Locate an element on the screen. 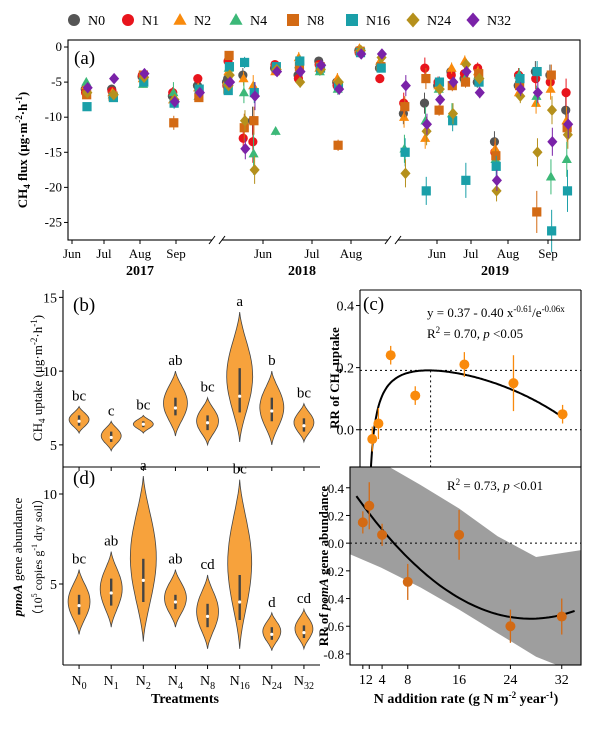 The height and width of the screenshot is (738, 615). panel-a-label: (a) is located at coordinates (84, 58).